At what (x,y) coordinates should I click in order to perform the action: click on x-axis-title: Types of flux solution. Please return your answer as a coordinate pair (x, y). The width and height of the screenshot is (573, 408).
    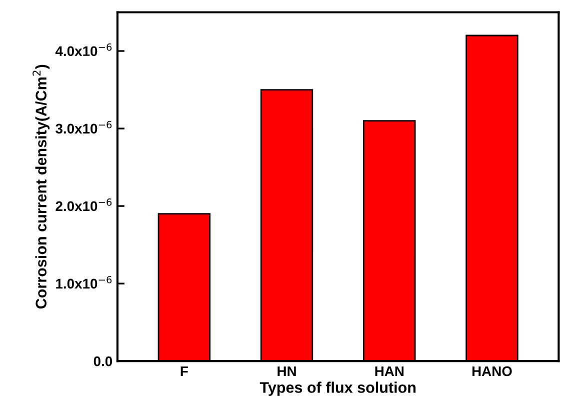
    Looking at the image, I should click on (338, 389).